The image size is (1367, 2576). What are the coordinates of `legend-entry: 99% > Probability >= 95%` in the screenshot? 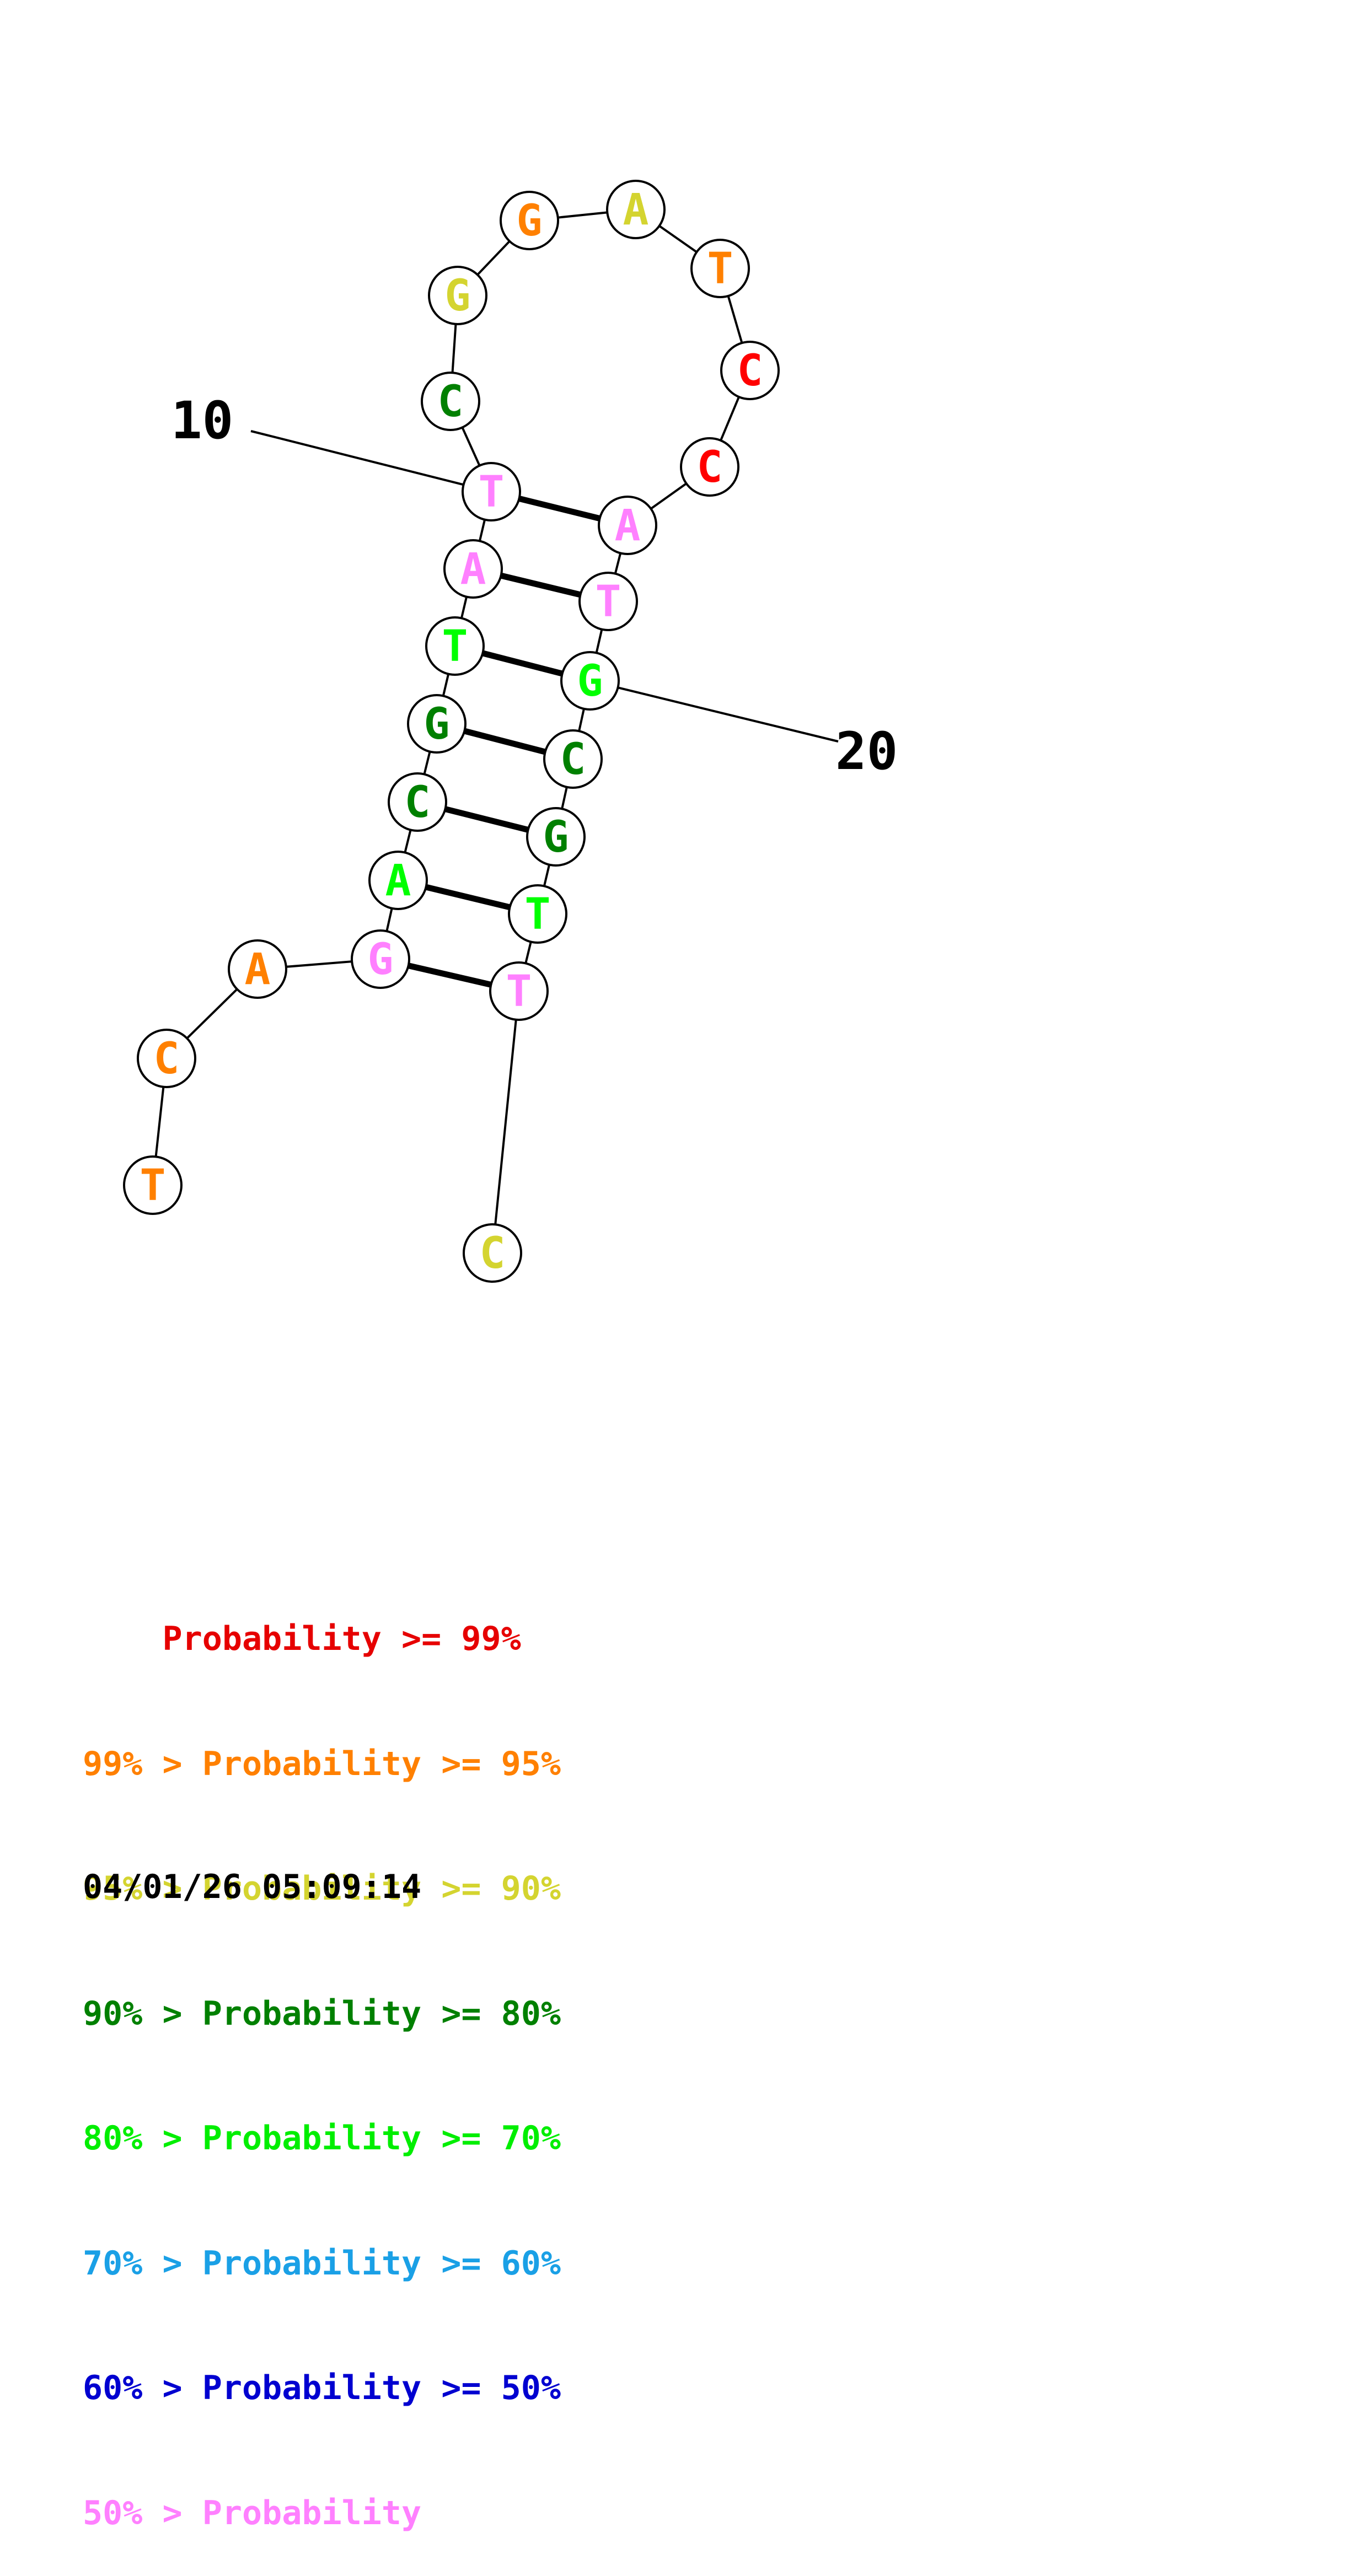 It's located at (322, 1763).